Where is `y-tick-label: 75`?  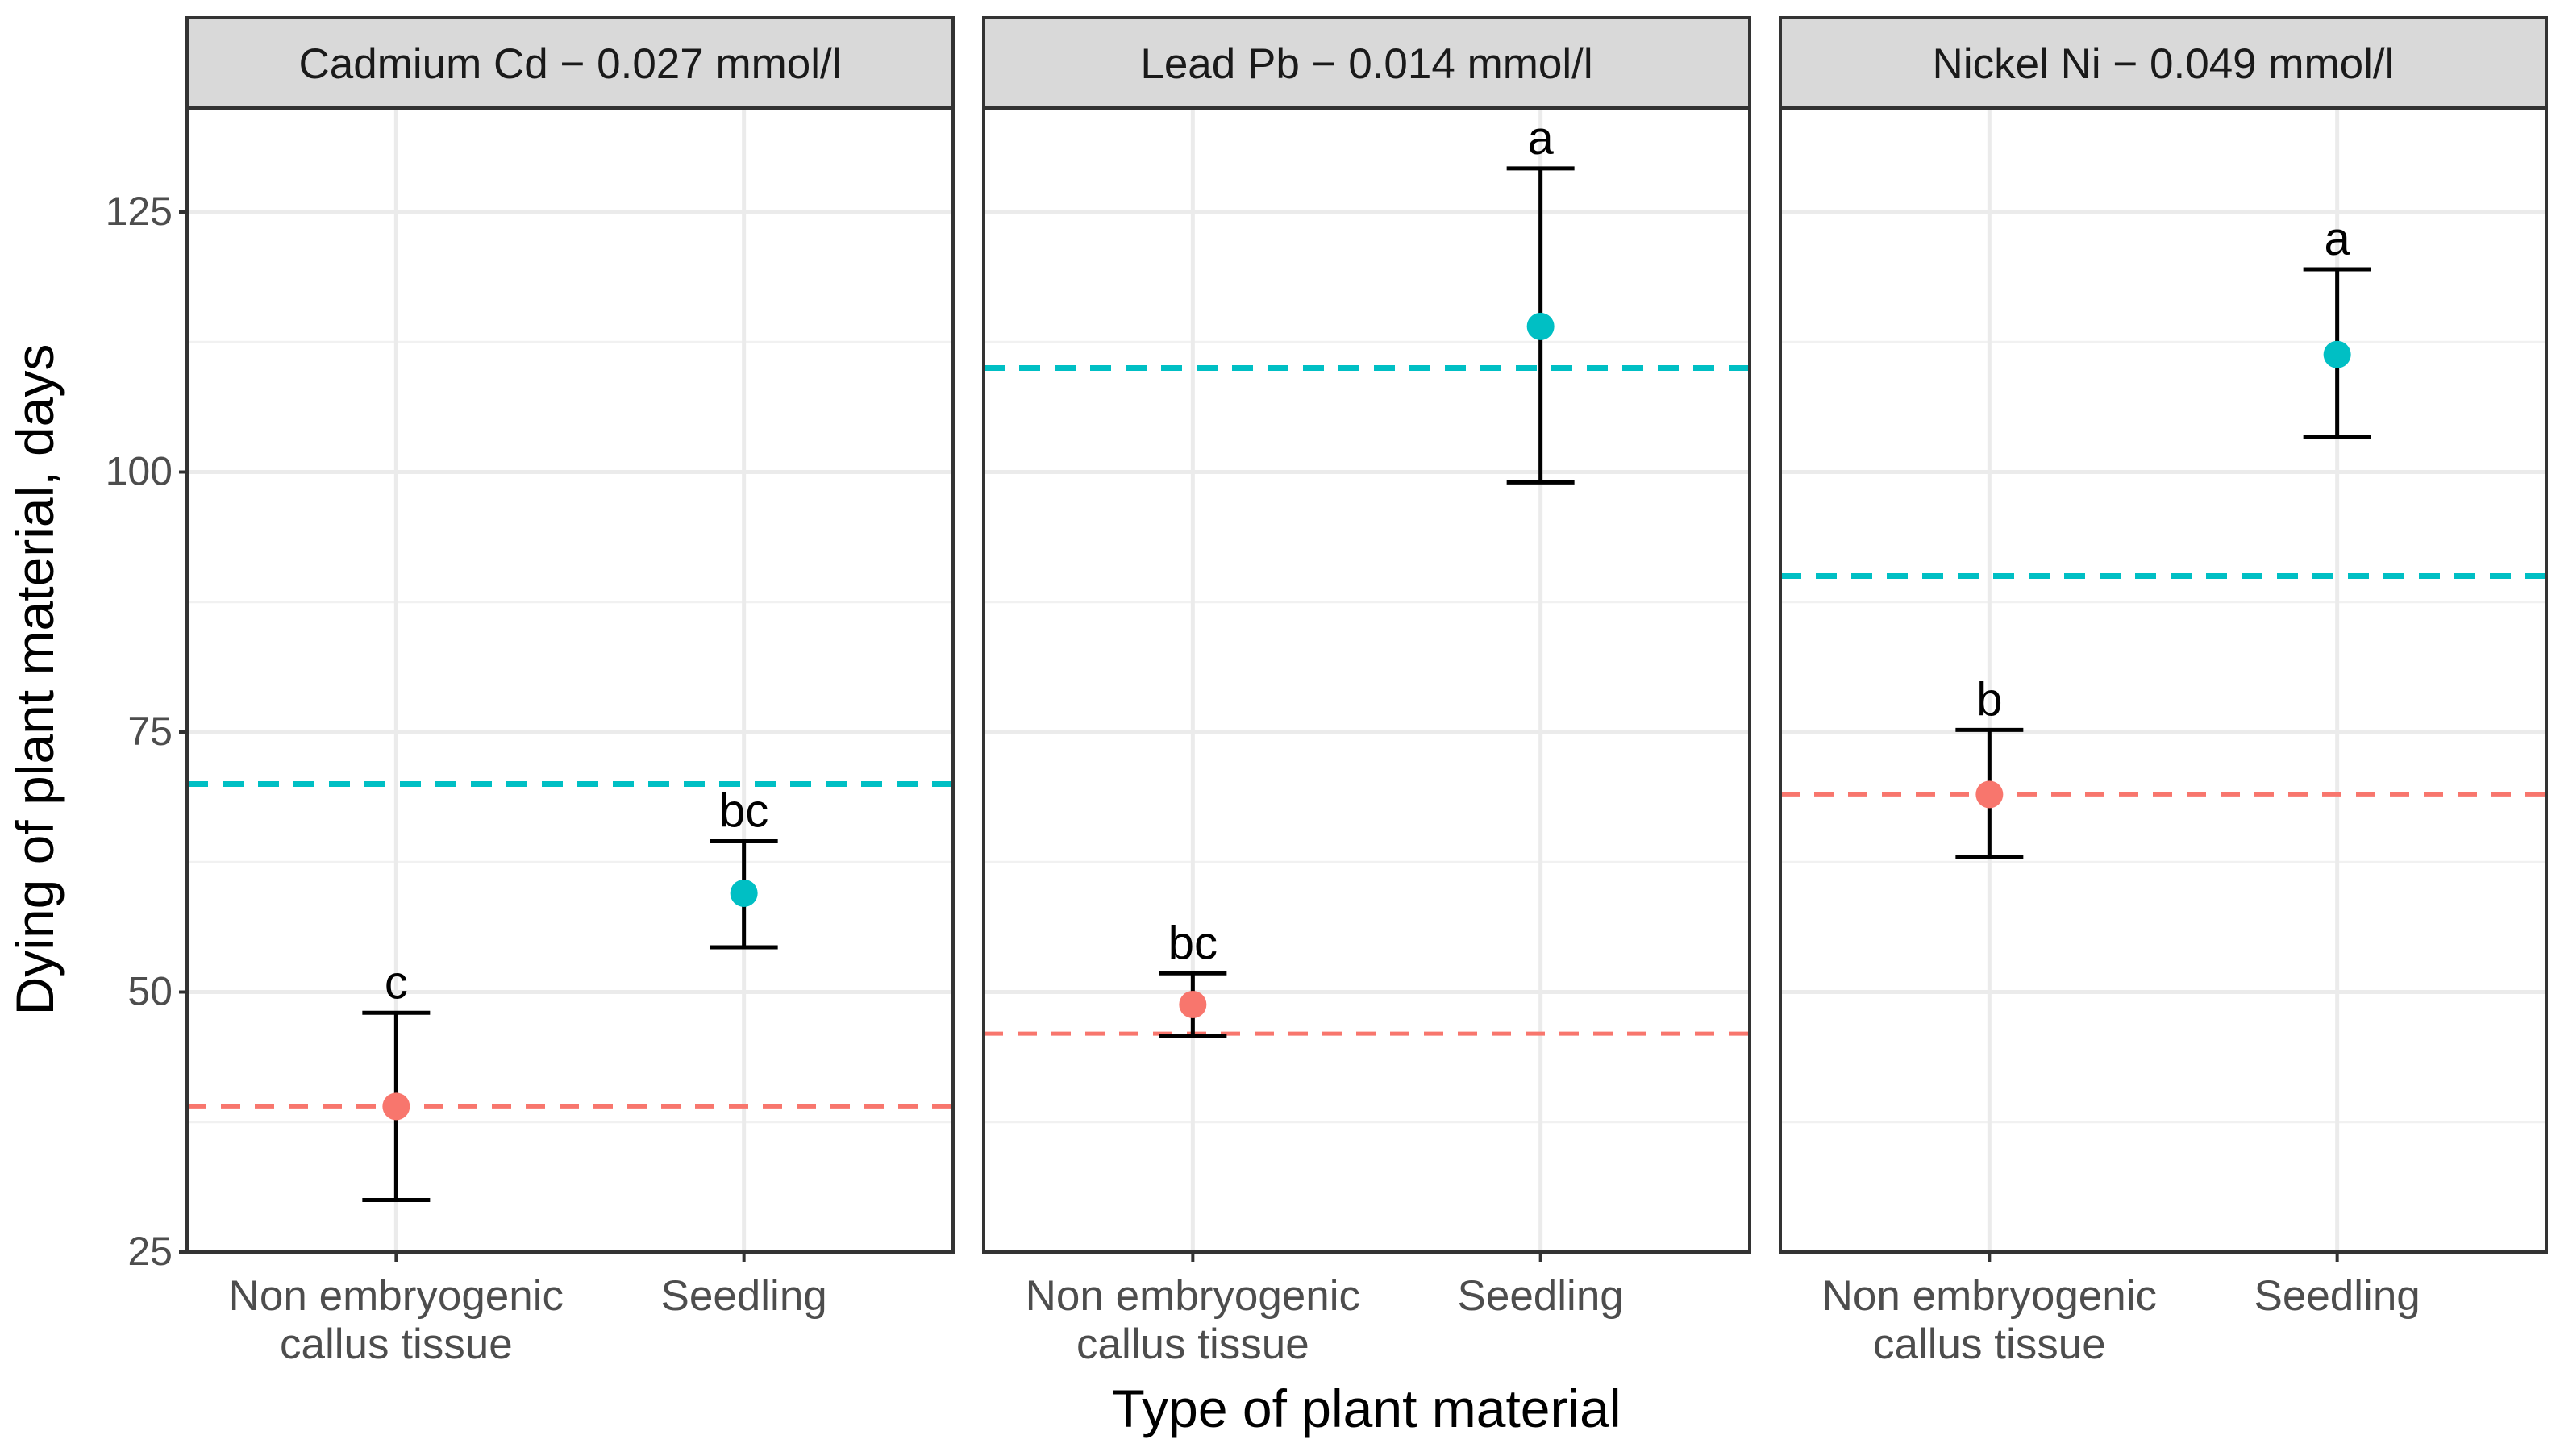 y-tick-label: 75 is located at coordinates (150, 731).